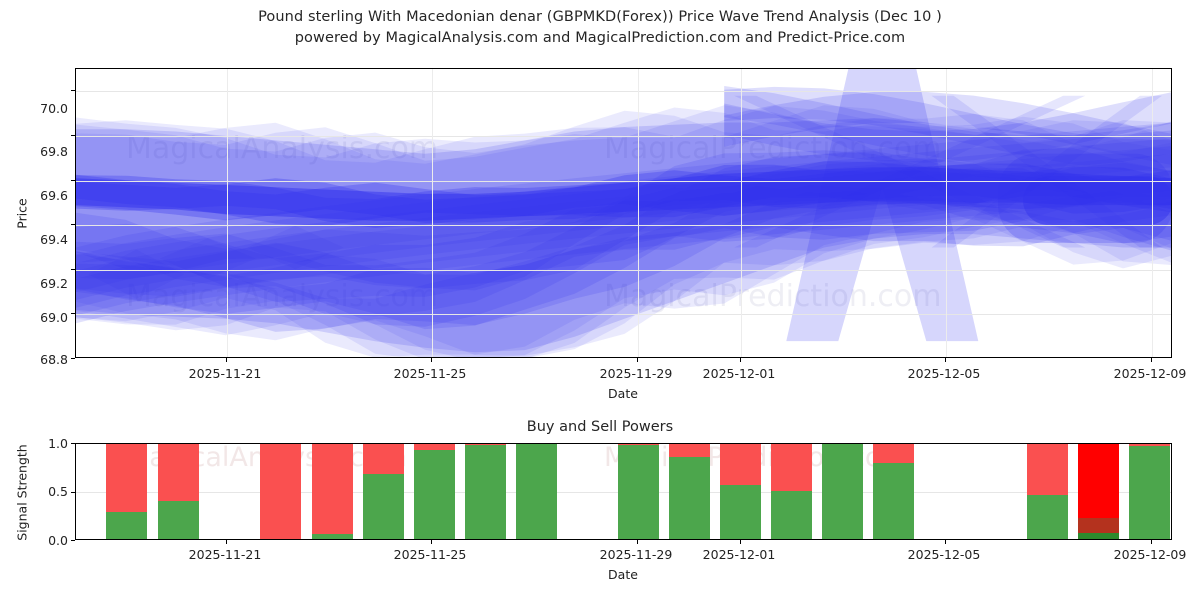 Image resolution: width=1200 pixels, height=600 pixels. What do you see at coordinates (22, 492) in the screenshot?
I see `powers-y-axis-label: Signal Strength` at bounding box center [22, 492].